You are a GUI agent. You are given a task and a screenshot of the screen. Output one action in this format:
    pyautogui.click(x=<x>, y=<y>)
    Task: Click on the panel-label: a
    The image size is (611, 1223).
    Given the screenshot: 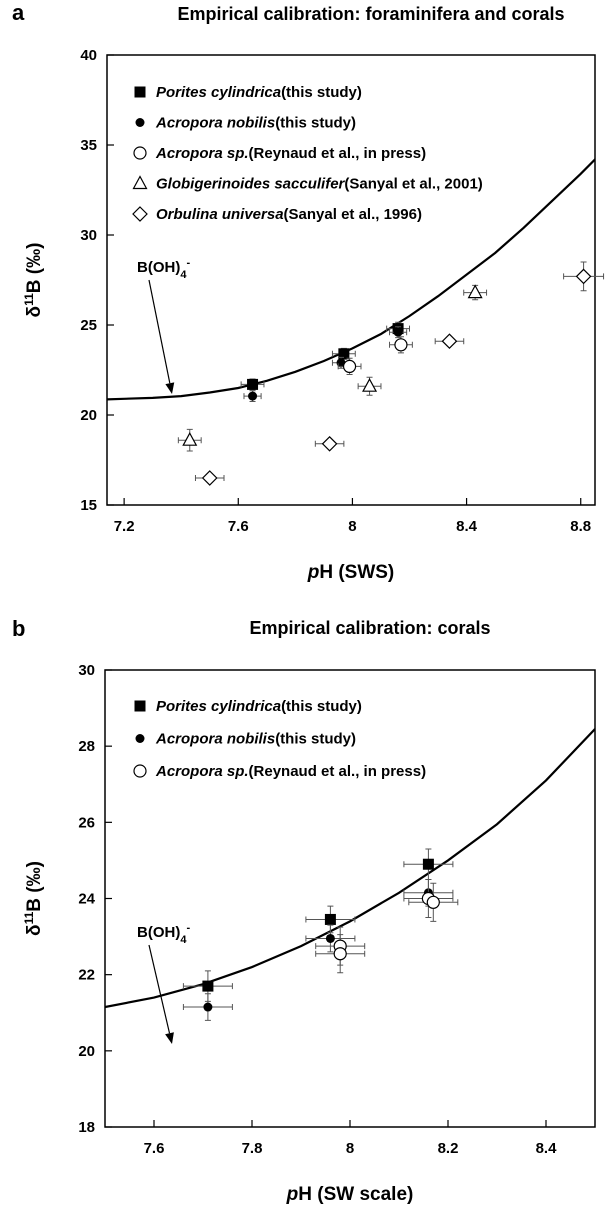 What is the action you would take?
    pyautogui.click(x=18, y=12)
    